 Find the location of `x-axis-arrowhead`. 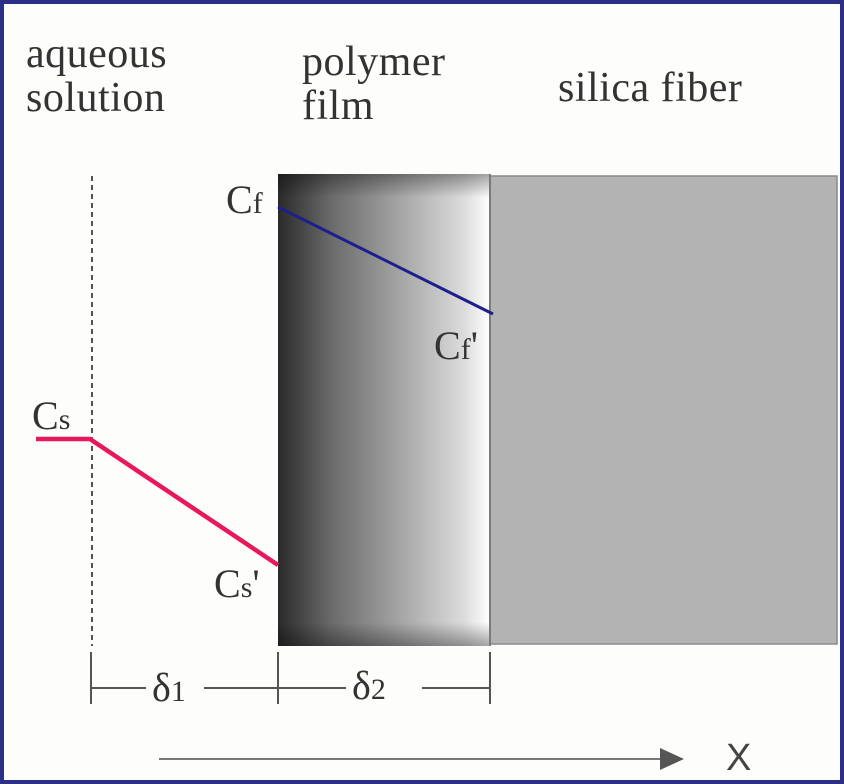

x-axis-arrowhead is located at coordinates (672, 759).